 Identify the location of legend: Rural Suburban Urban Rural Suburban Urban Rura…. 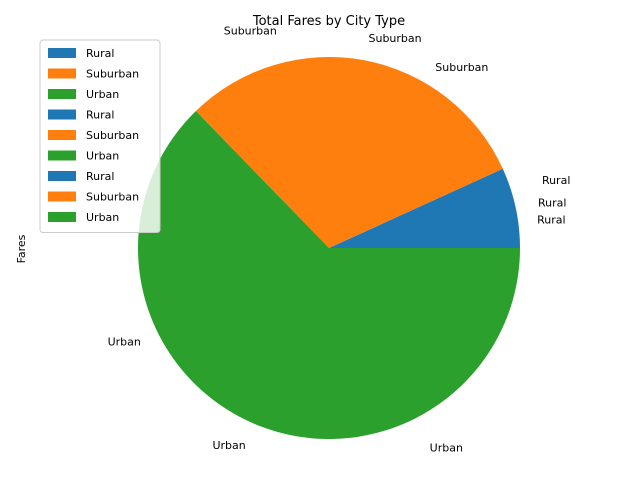
(100, 136).